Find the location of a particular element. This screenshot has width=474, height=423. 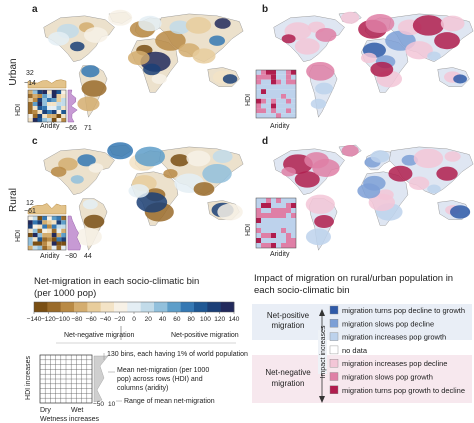

impact-entry-label: migration slows pop decline is located at coordinates (388, 323).